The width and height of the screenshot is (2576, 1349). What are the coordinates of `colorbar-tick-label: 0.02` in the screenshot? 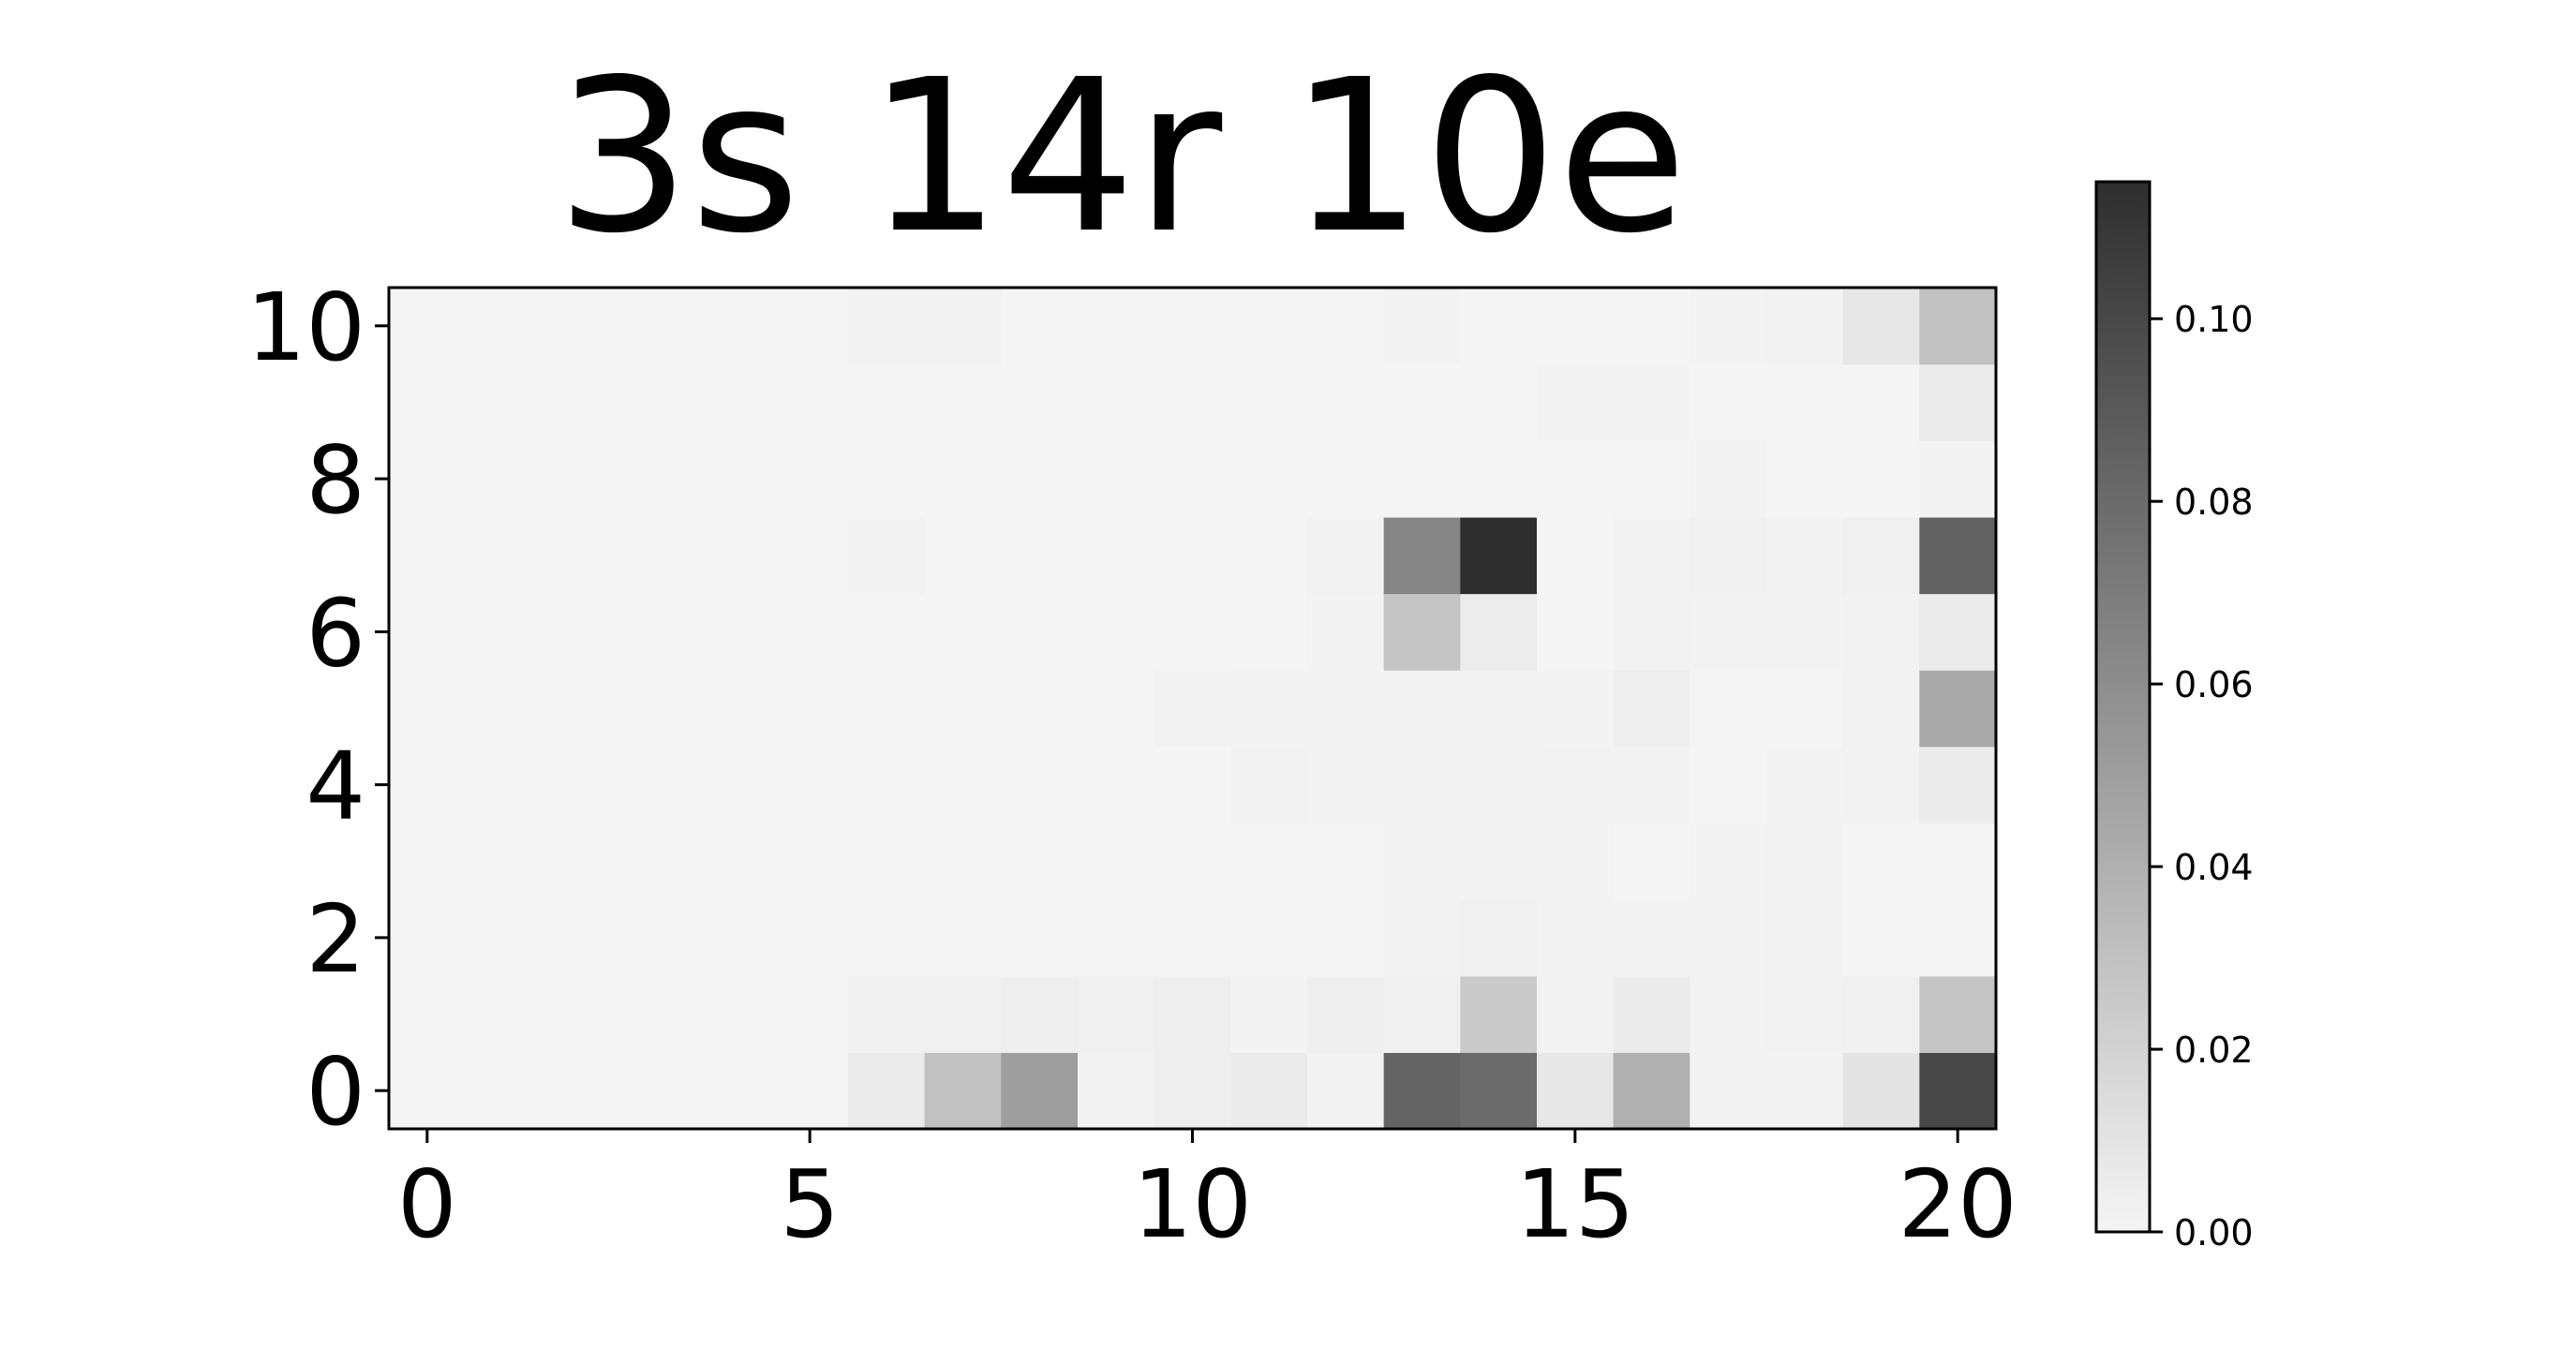 It's located at (2214, 1051).